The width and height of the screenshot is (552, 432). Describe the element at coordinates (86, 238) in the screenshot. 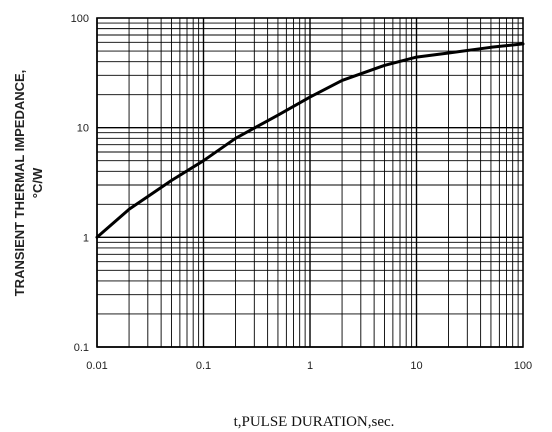

I see `y-tick-label: 1` at that location.